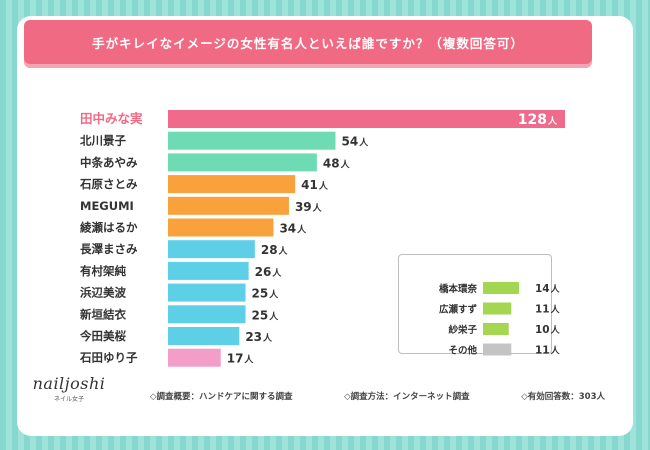 The height and width of the screenshot is (450, 650). What do you see at coordinates (563, 397) in the screenshot?
I see `survey-respondents: ◇有効回答数：303人` at bounding box center [563, 397].